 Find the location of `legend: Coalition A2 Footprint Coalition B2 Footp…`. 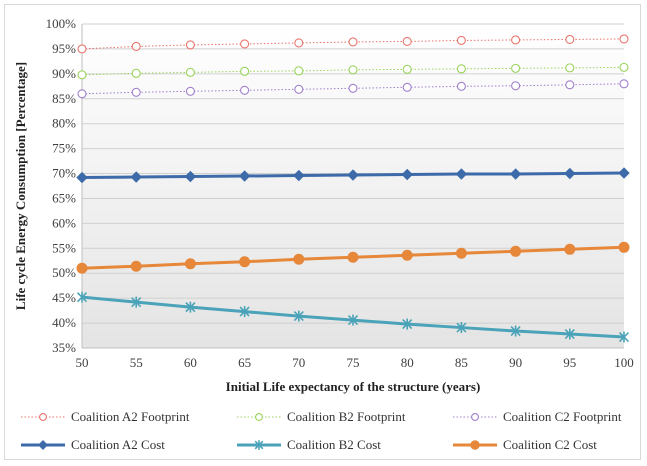

legend: Coalition A2 Footprint Coalition B2 Footp… is located at coordinates (321, 430).